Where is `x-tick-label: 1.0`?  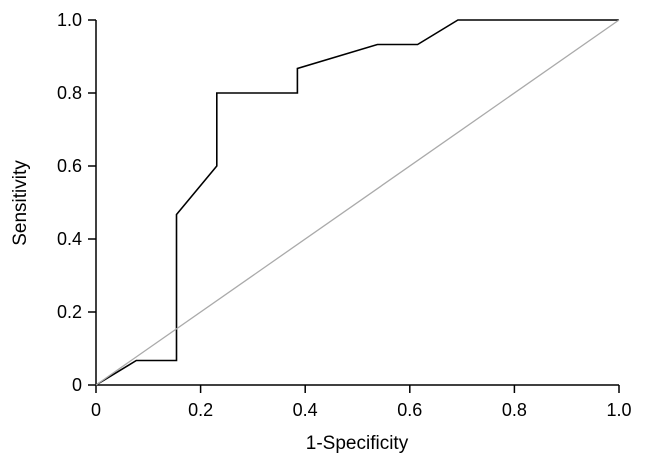 x-tick-label: 1.0 is located at coordinates (618, 410).